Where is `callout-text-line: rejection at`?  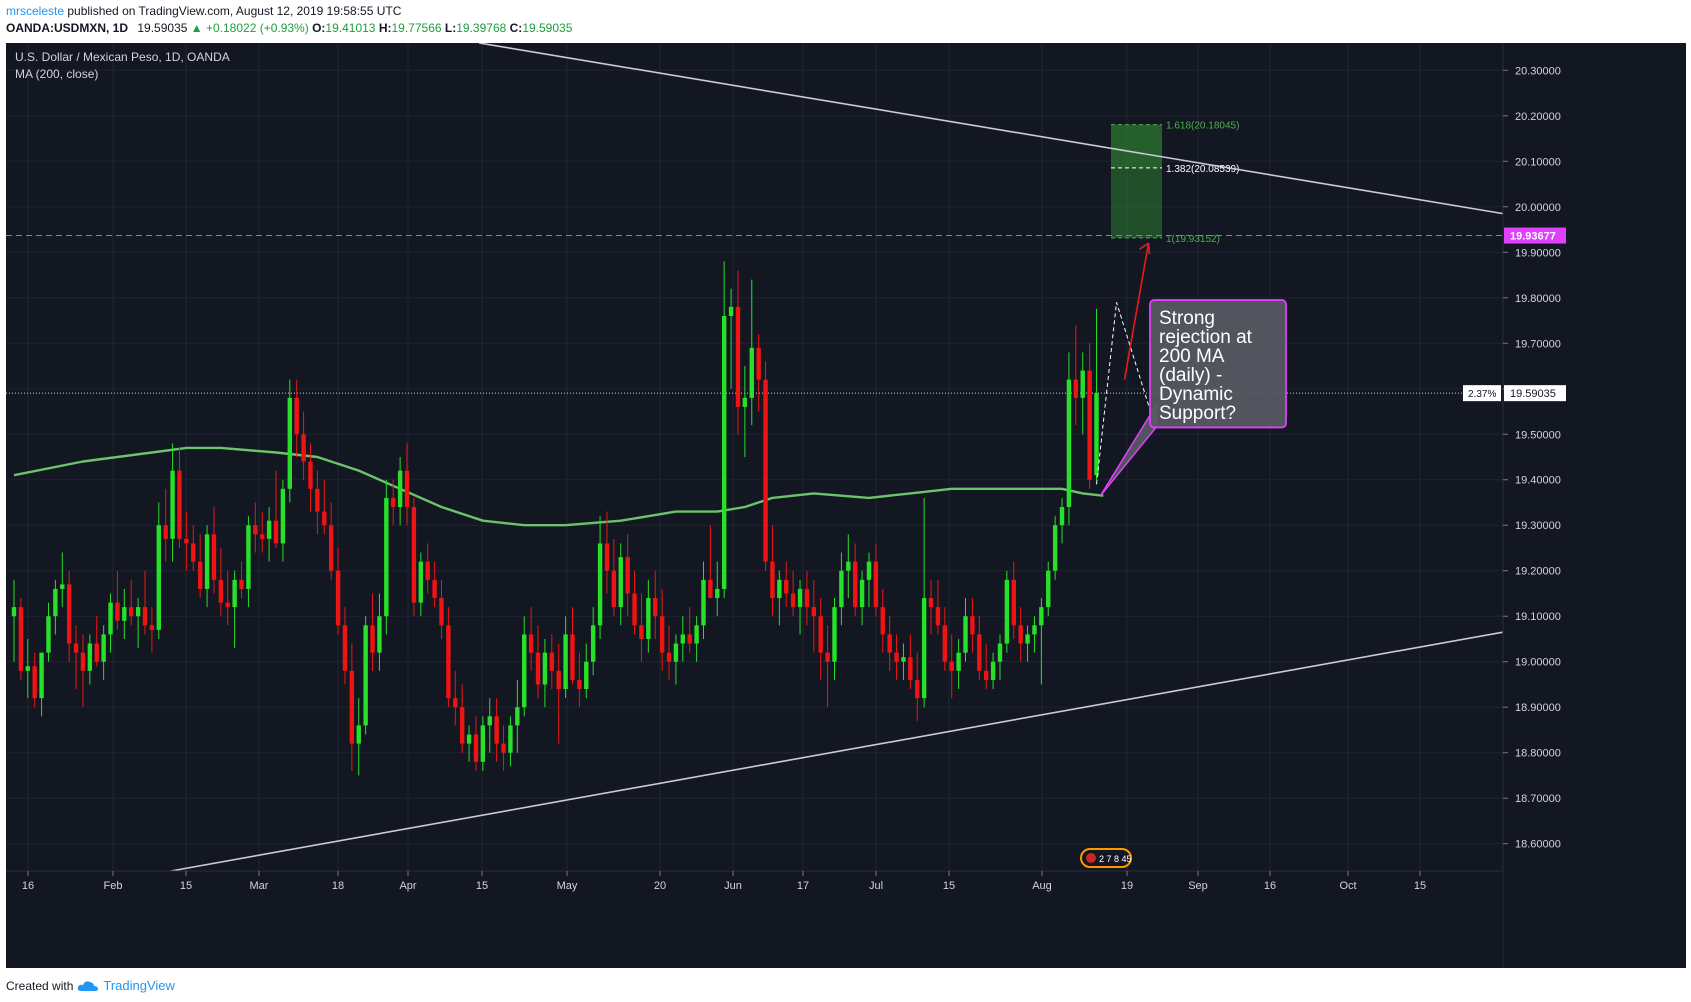 callout-text-line: rejection at is located at coordinates (1206, 337).